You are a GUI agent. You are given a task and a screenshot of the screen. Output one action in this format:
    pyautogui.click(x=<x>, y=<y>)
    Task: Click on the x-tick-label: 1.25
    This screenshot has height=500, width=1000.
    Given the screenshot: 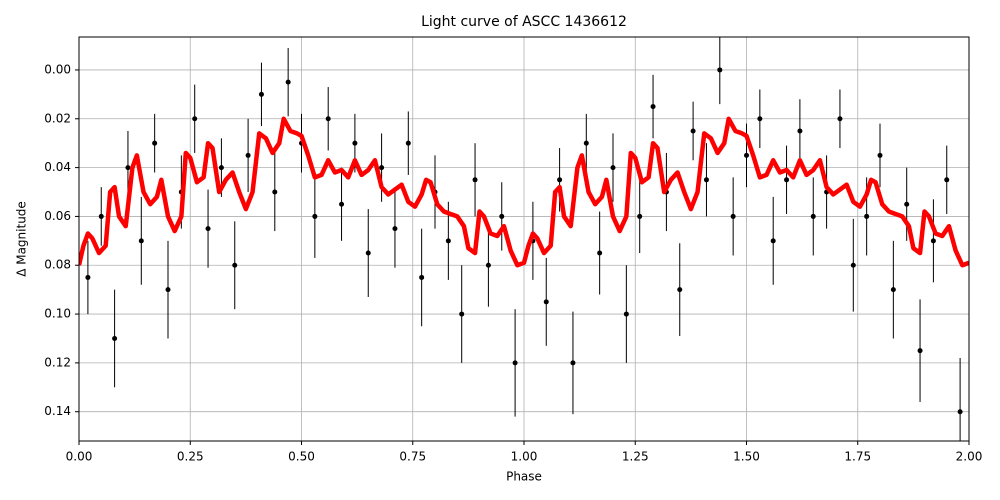 What is the action you would take?
    pyautogui.click(x=635, y=457)
    